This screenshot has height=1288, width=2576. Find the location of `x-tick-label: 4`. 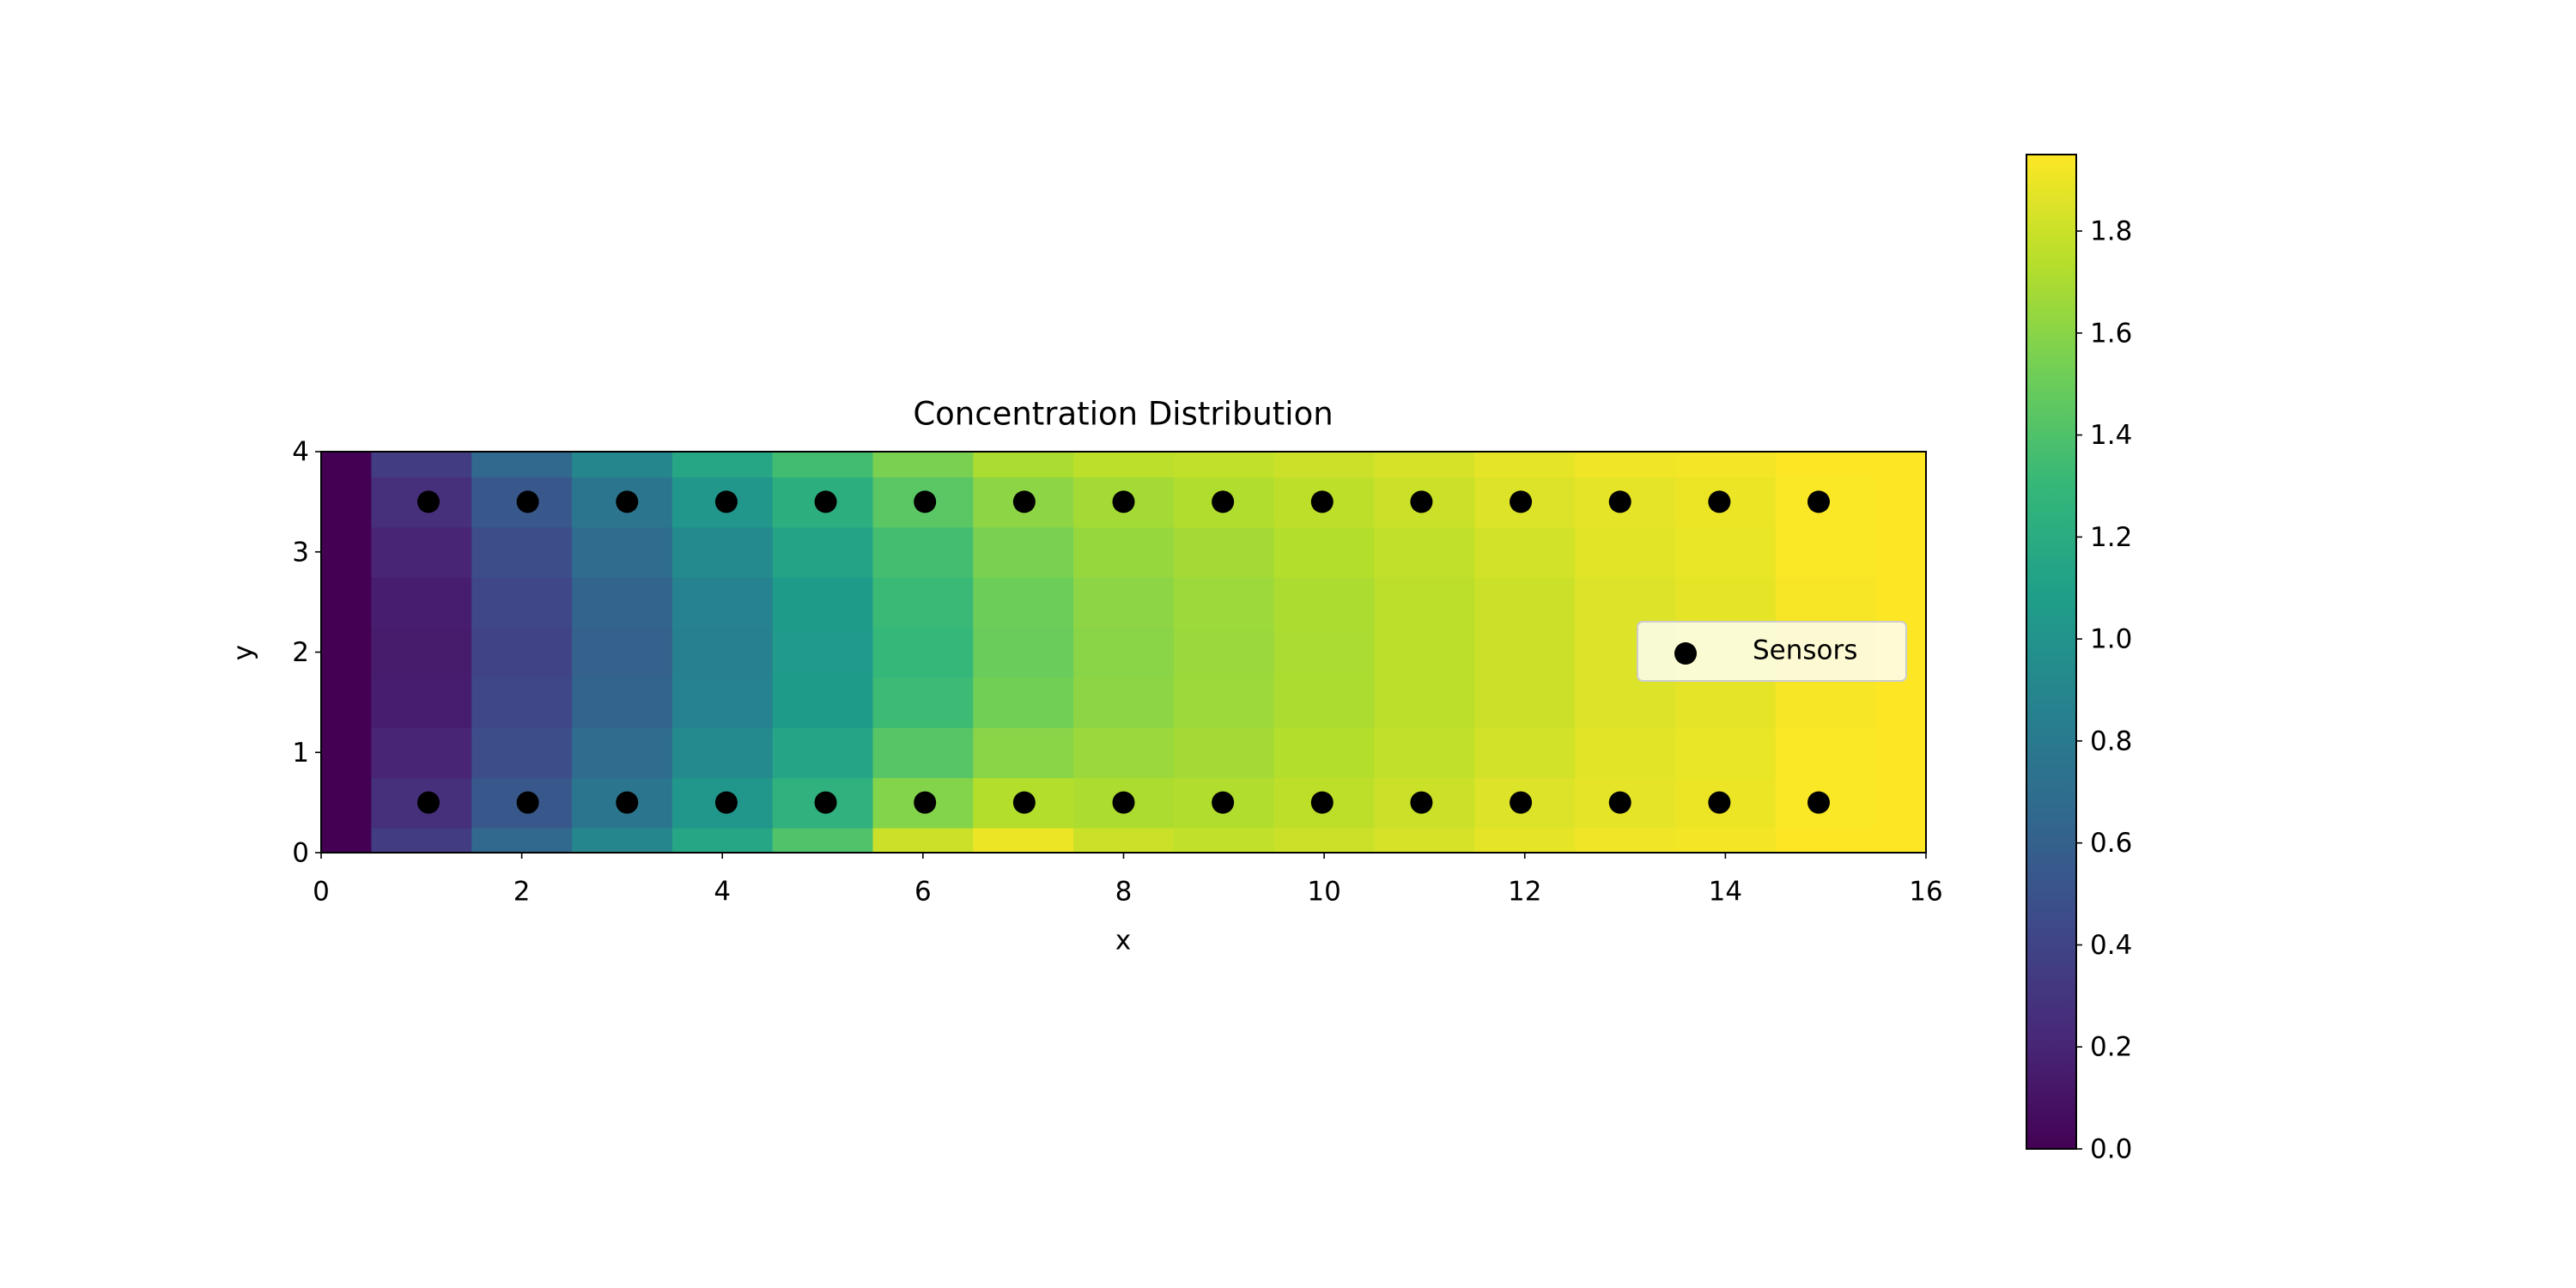

x-tick-label: 4 is located at coordinates (722, 892).